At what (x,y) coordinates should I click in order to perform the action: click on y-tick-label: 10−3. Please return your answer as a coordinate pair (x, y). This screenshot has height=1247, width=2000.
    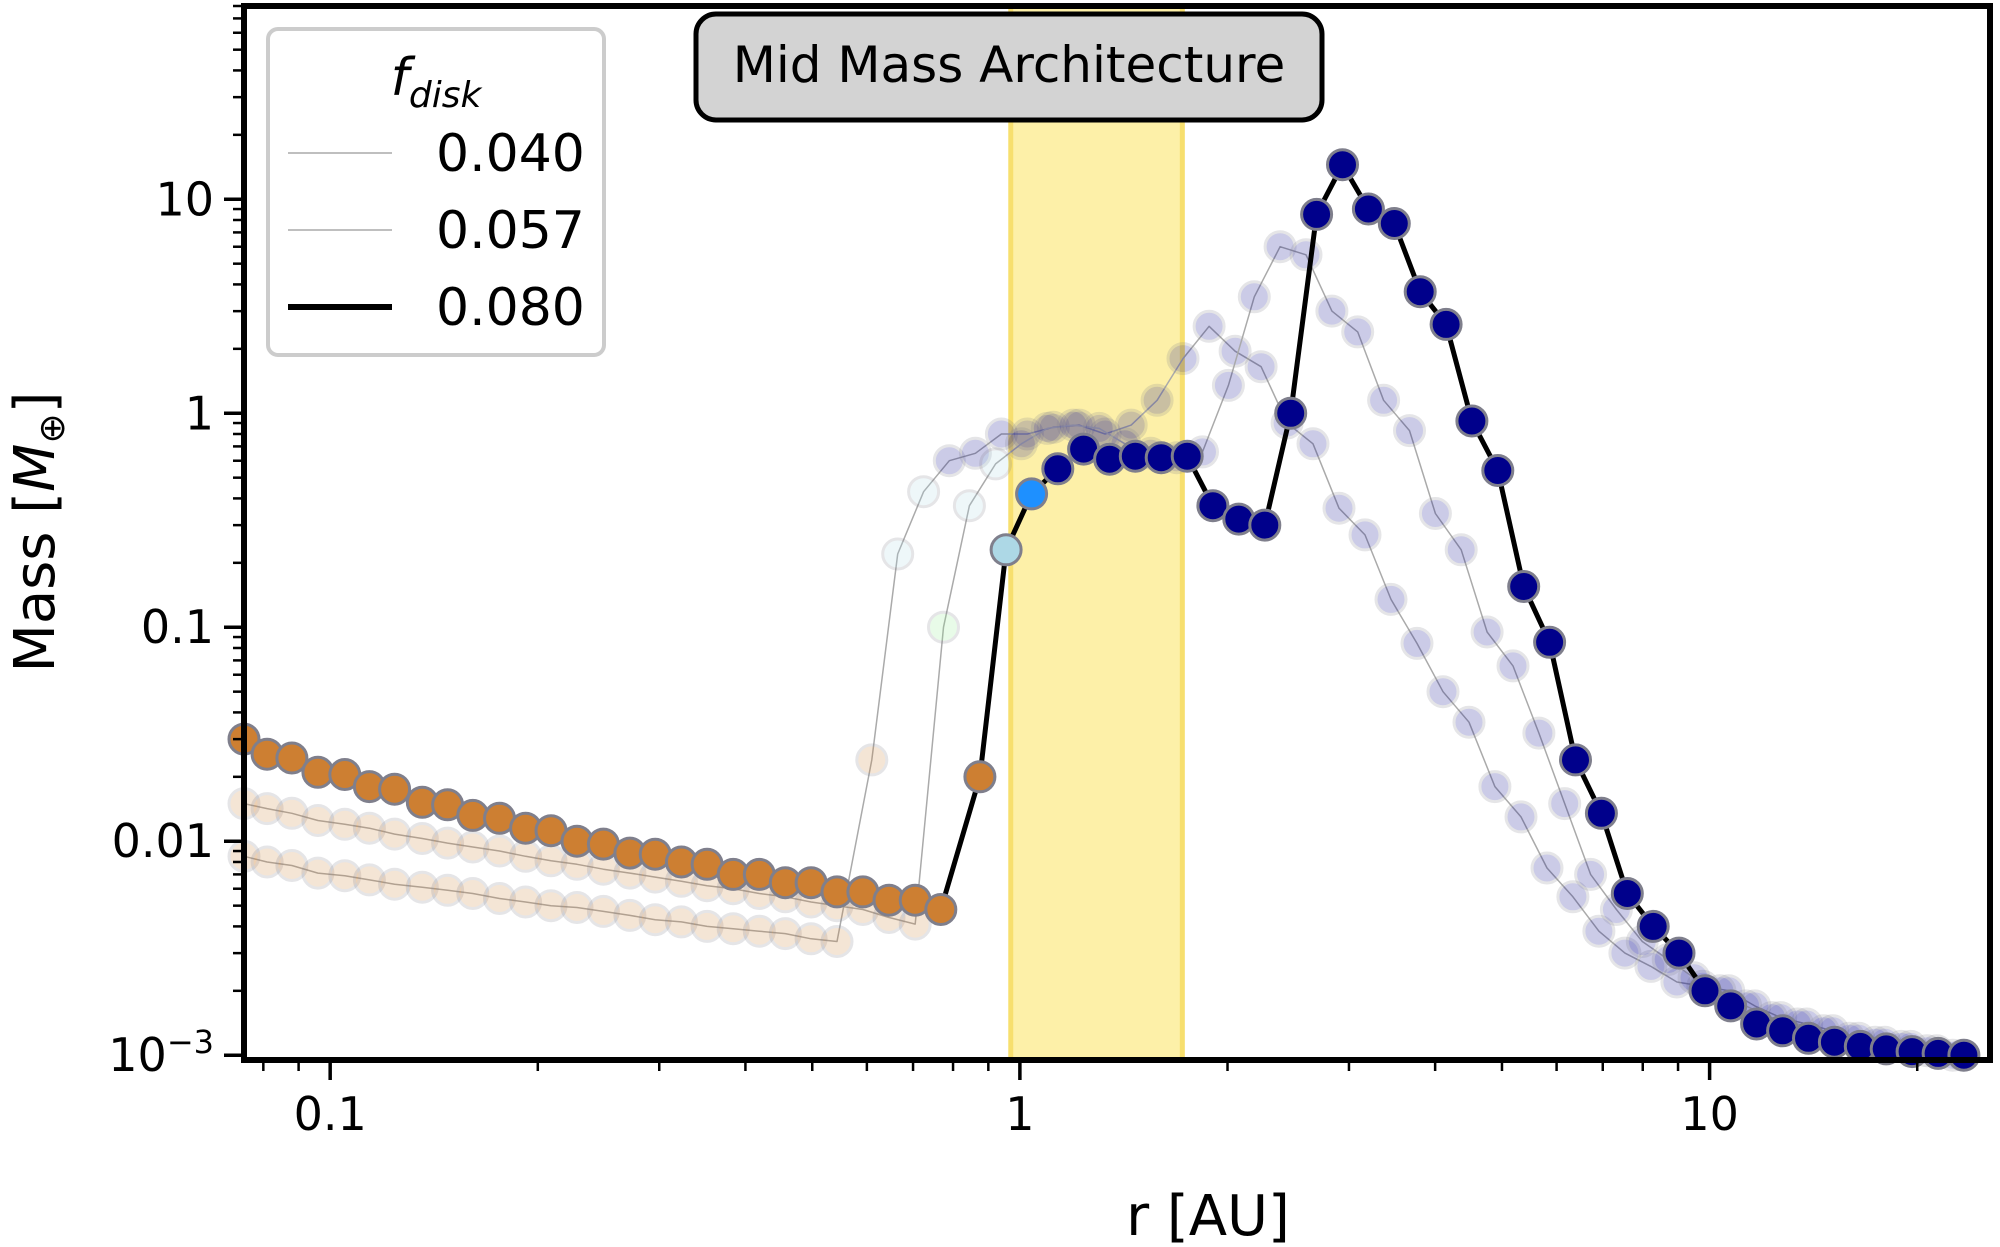
    Looking at the image, I should click on (161, 1052).